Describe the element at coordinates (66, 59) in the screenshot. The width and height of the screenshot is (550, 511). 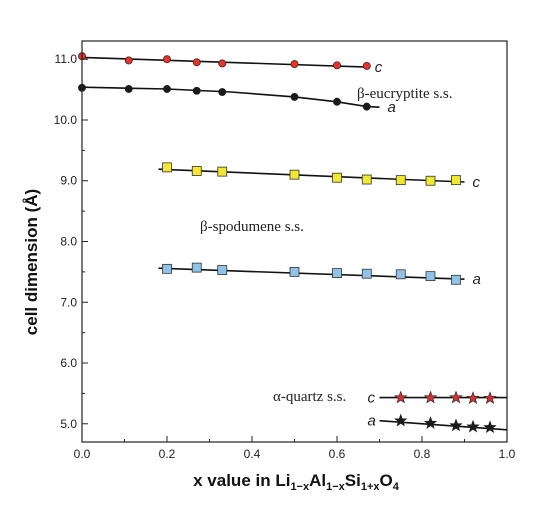
I see `y-tick-label: 11.0` at that location.